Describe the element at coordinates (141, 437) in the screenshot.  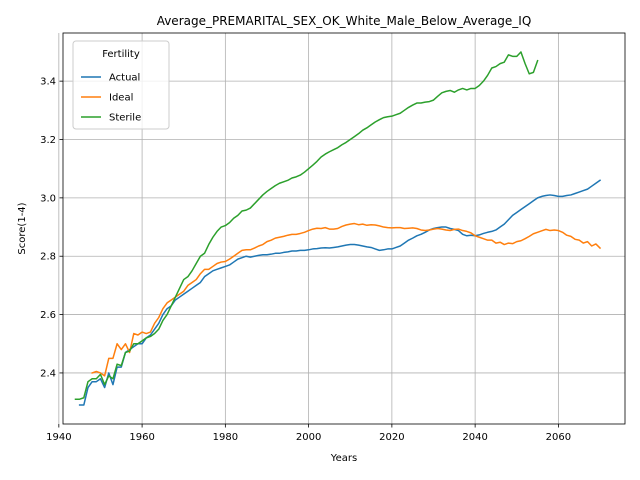
I see `x-tick-label: 1960` at that location.